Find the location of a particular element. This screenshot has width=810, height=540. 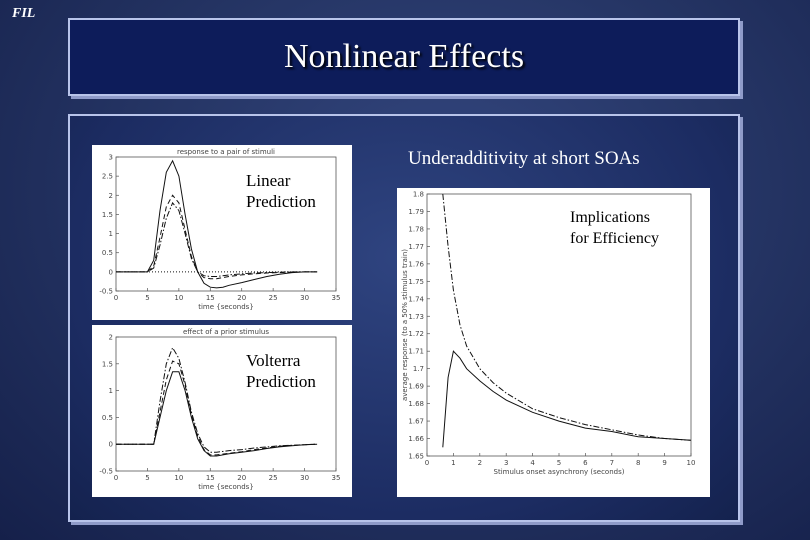

chart-title: response to a pair of stimuli is located at coordinates (226, 152).